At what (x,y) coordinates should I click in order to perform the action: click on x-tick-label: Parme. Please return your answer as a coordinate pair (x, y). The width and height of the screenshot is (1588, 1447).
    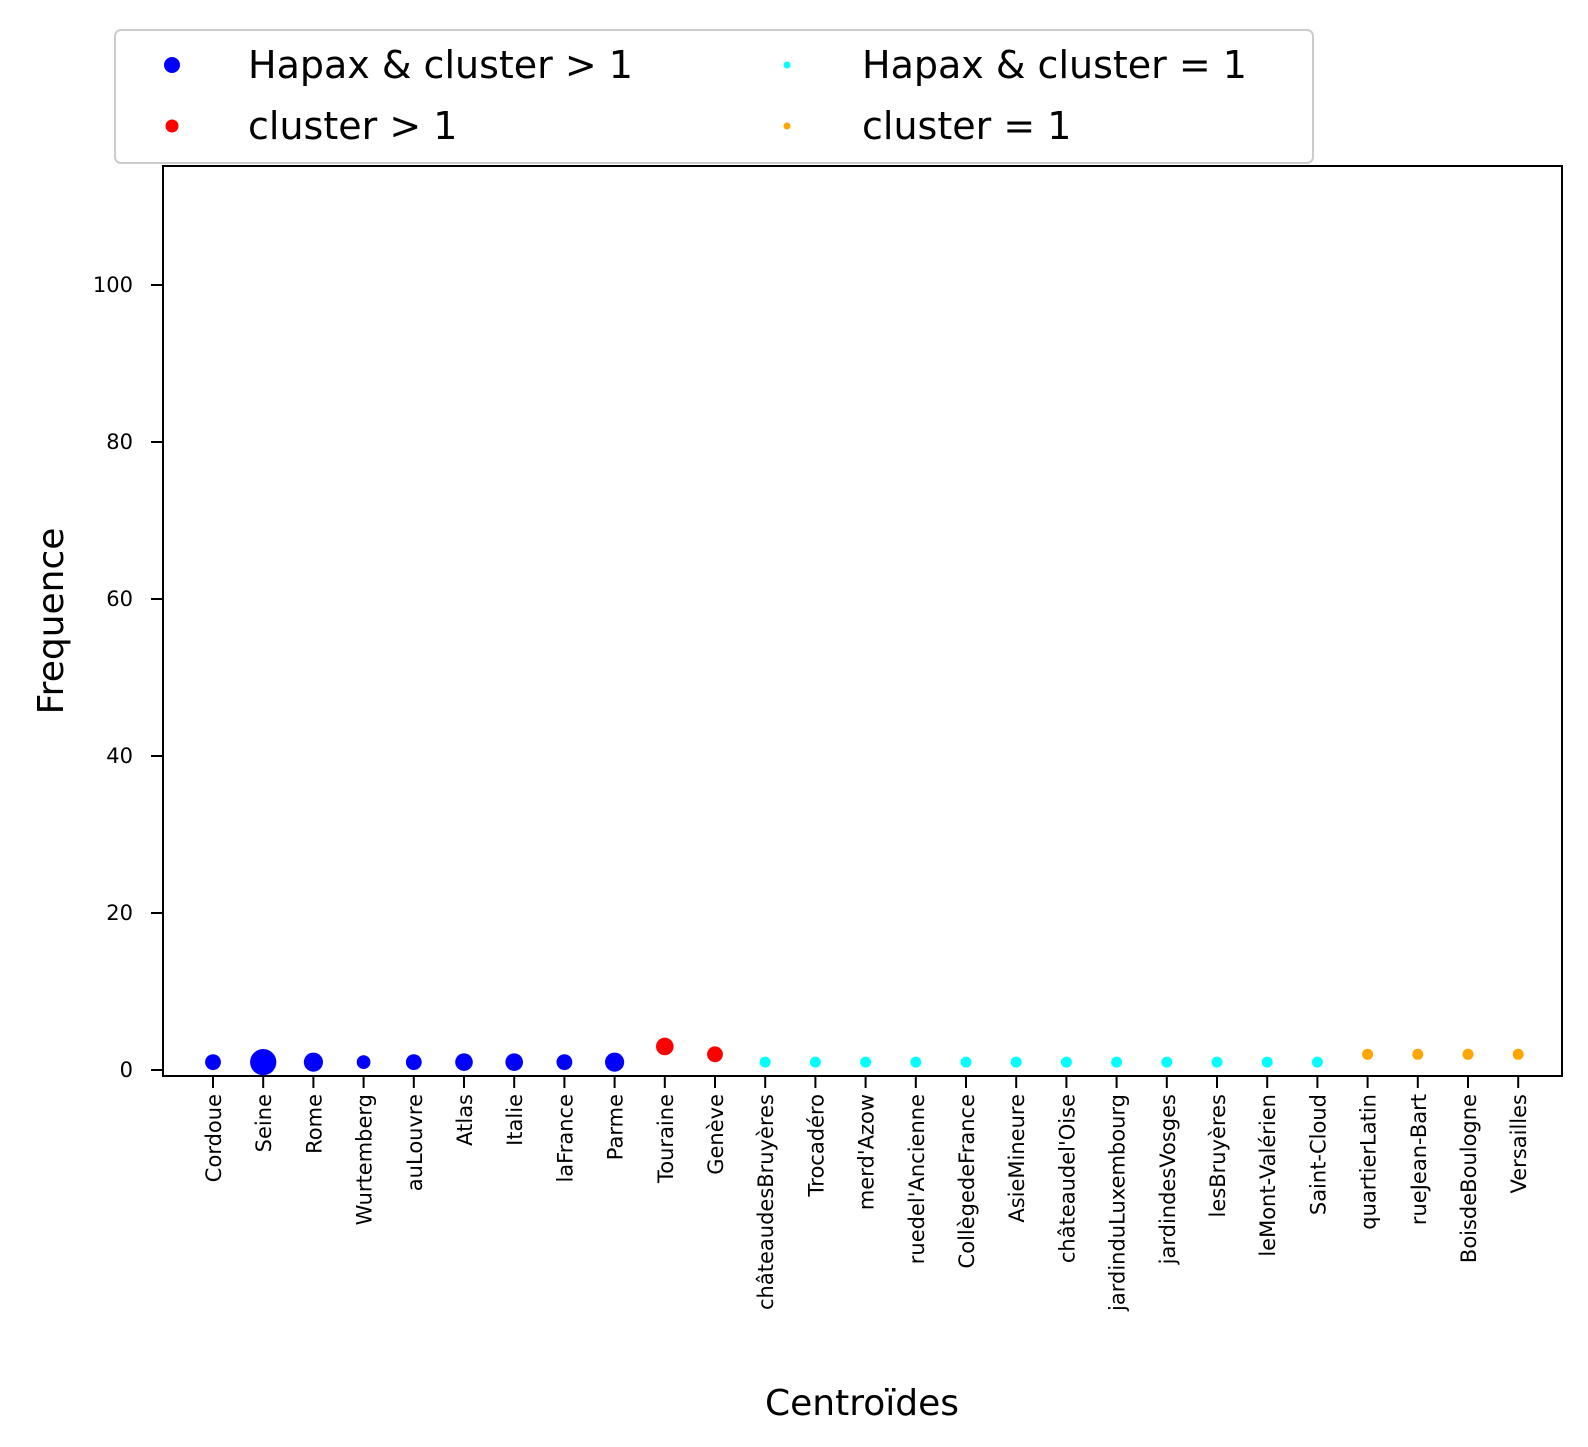
    Looking at the image, I should click on (616, 1127).